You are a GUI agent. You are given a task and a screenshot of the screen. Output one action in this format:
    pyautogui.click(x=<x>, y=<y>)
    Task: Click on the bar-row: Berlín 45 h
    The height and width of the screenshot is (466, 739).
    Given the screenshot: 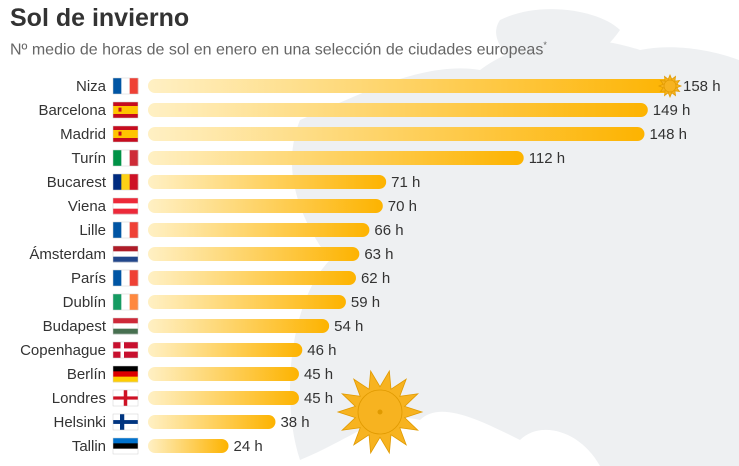 What is the action you would take?
    pyautogui.click(x=200, y=374)
    